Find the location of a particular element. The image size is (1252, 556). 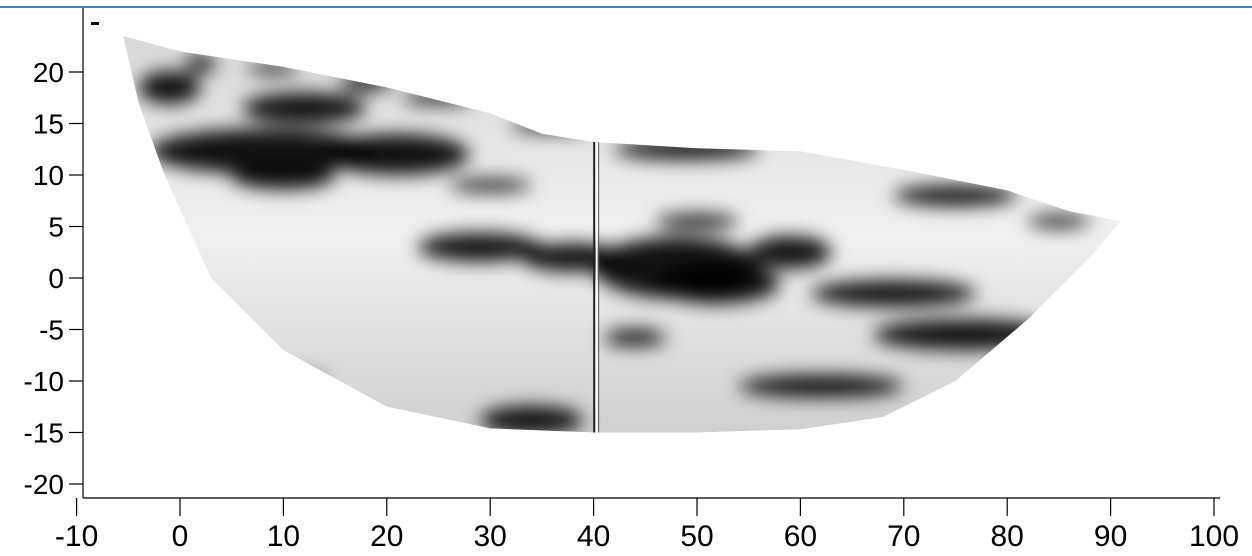

borehole-line is located at coordinates (596, 278).